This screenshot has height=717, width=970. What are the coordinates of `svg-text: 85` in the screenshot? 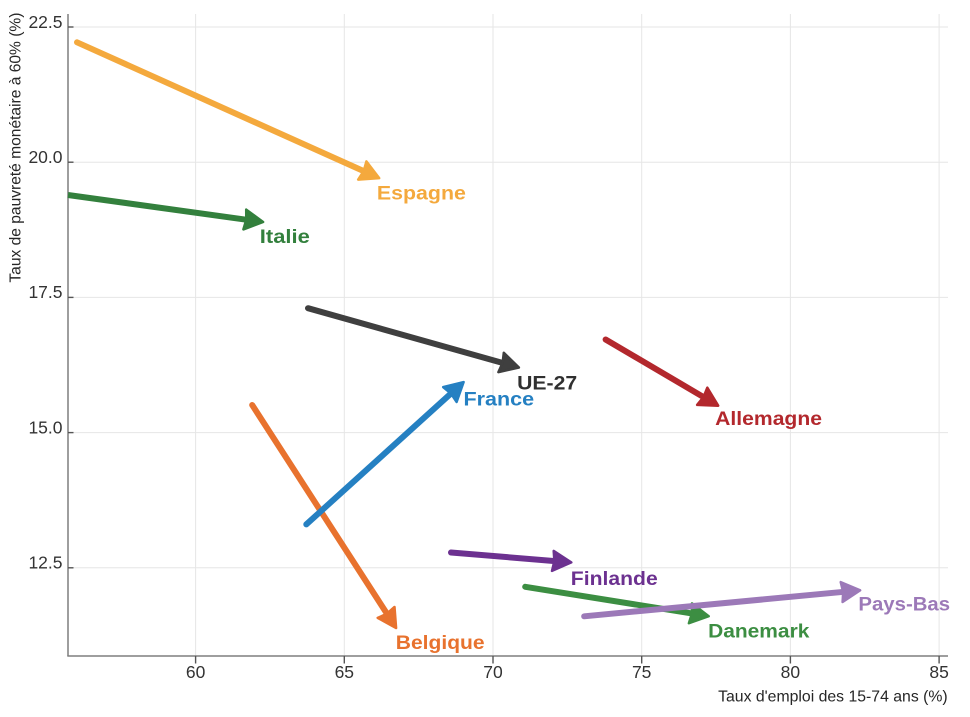 It's located at (938, 672).